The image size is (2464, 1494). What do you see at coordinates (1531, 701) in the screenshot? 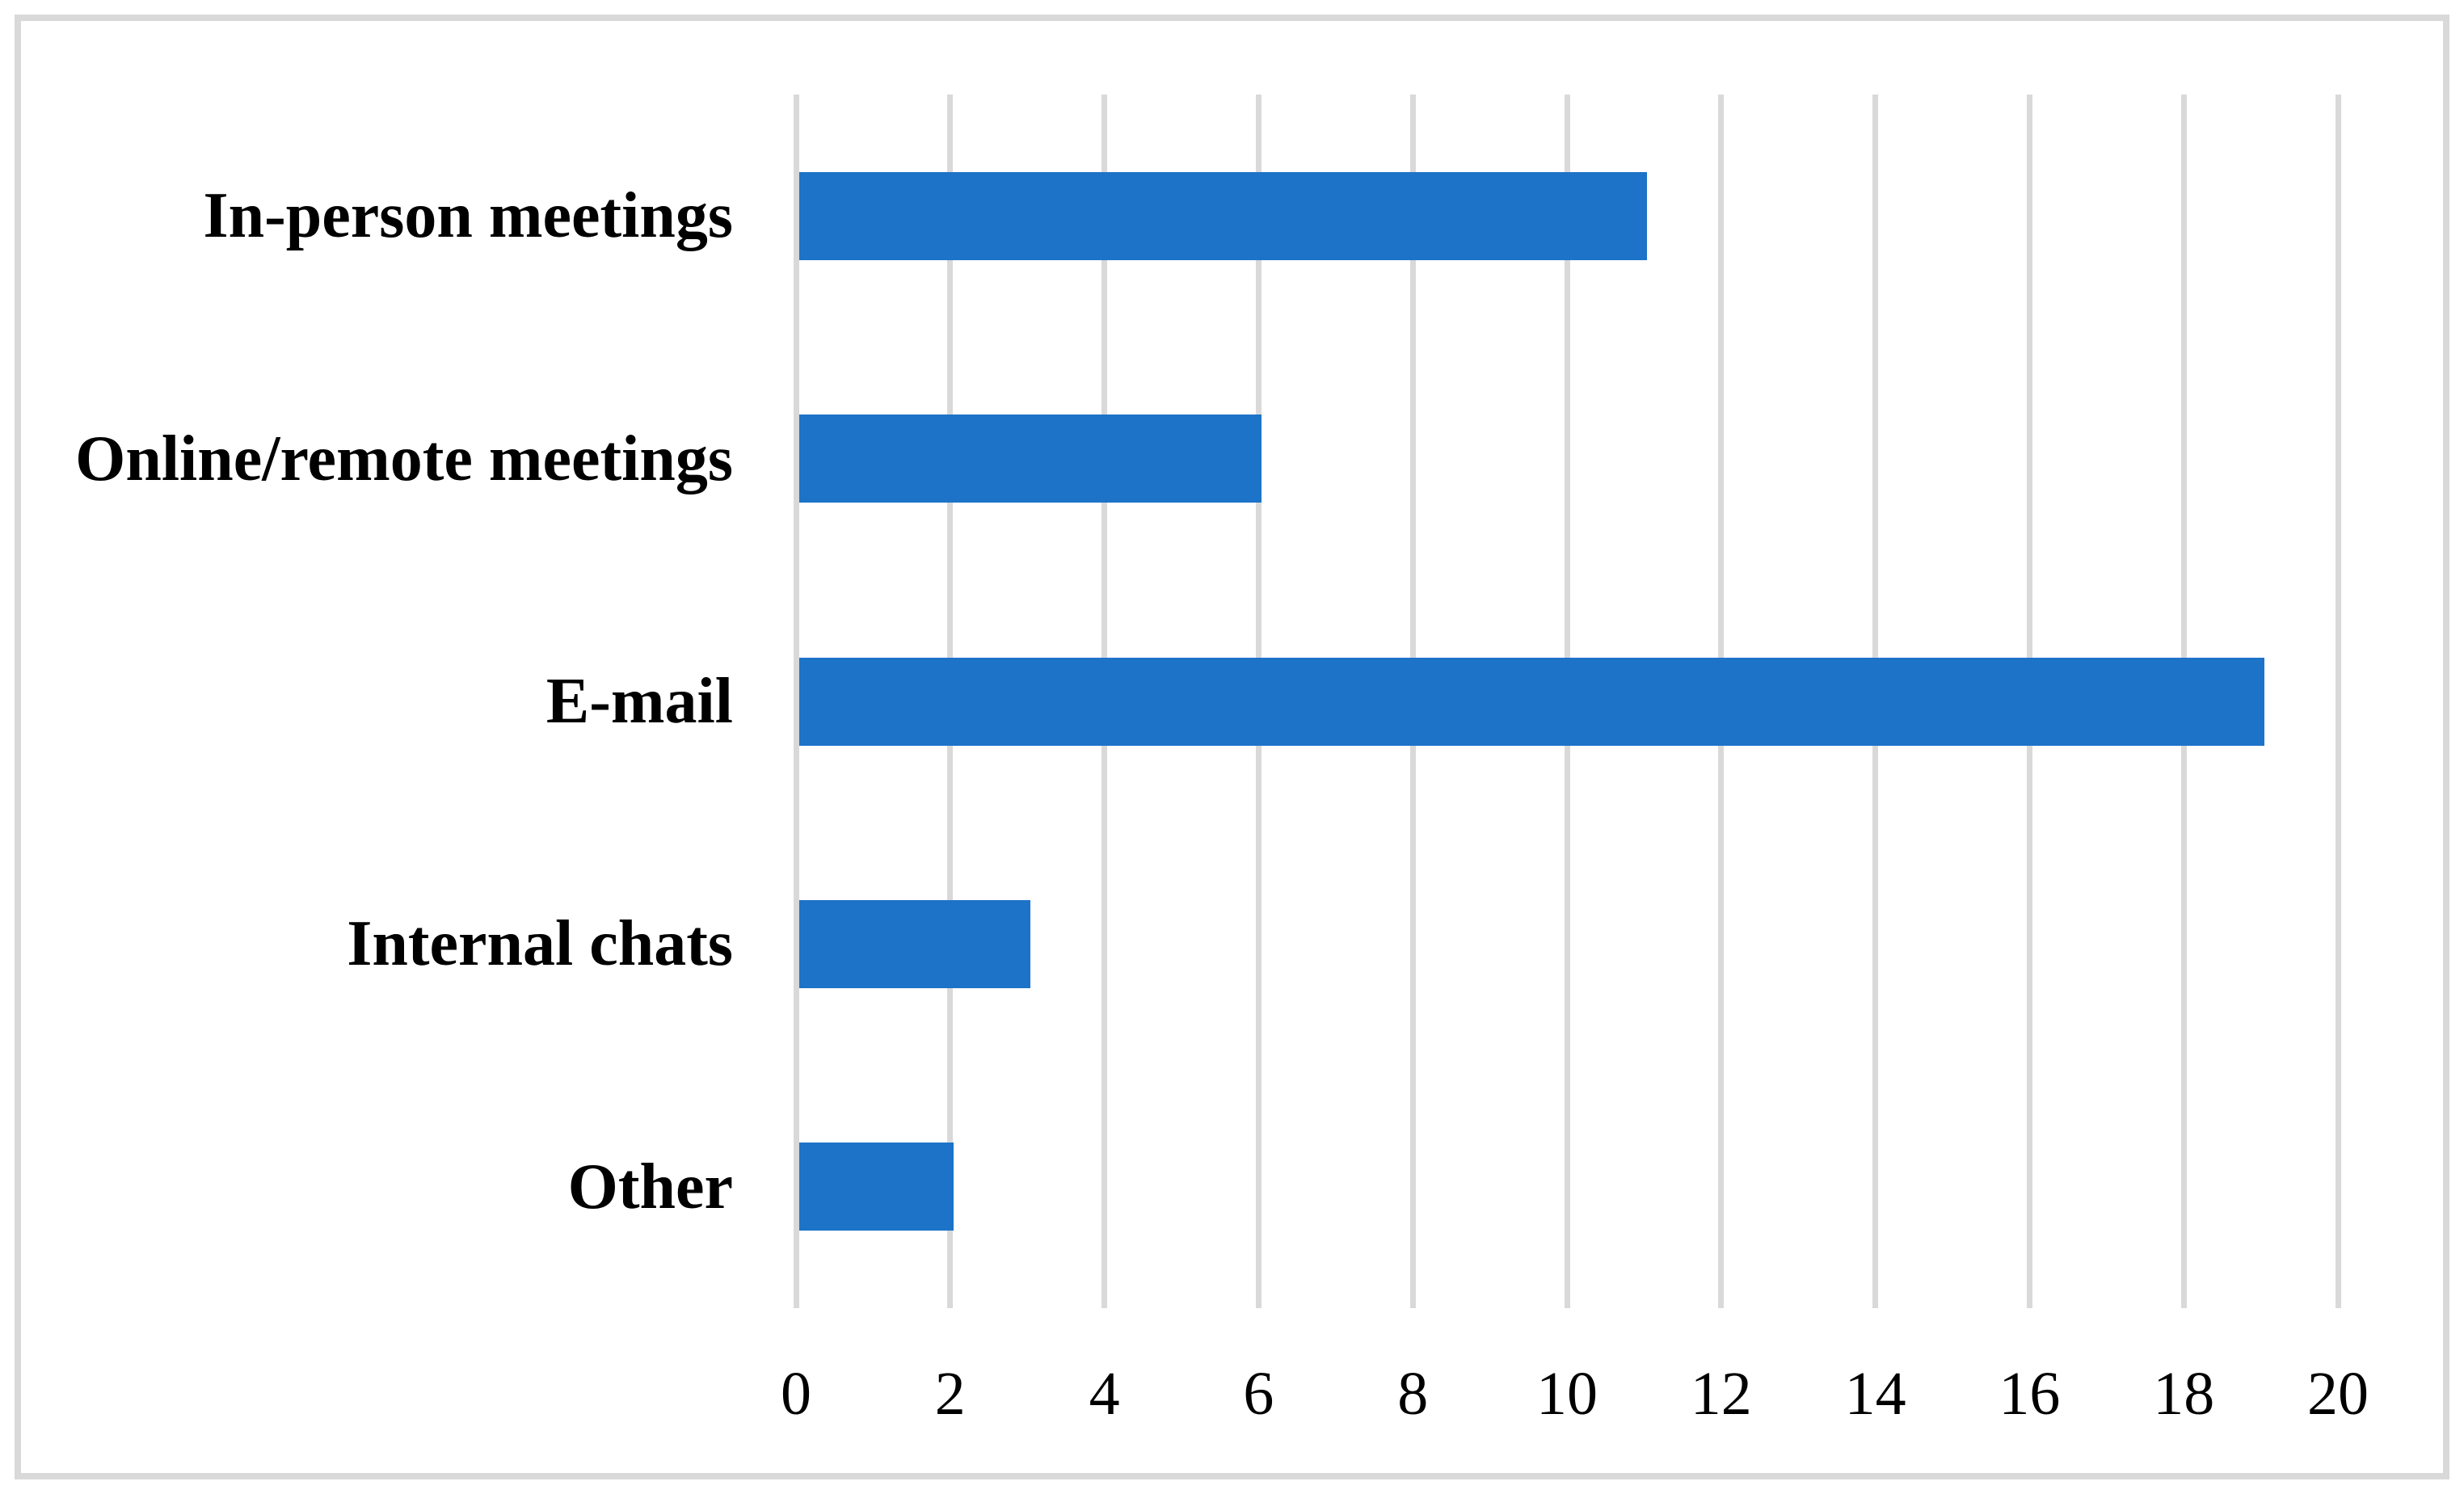
I see `bar-e-mail` at bounding box center [1531, 701].